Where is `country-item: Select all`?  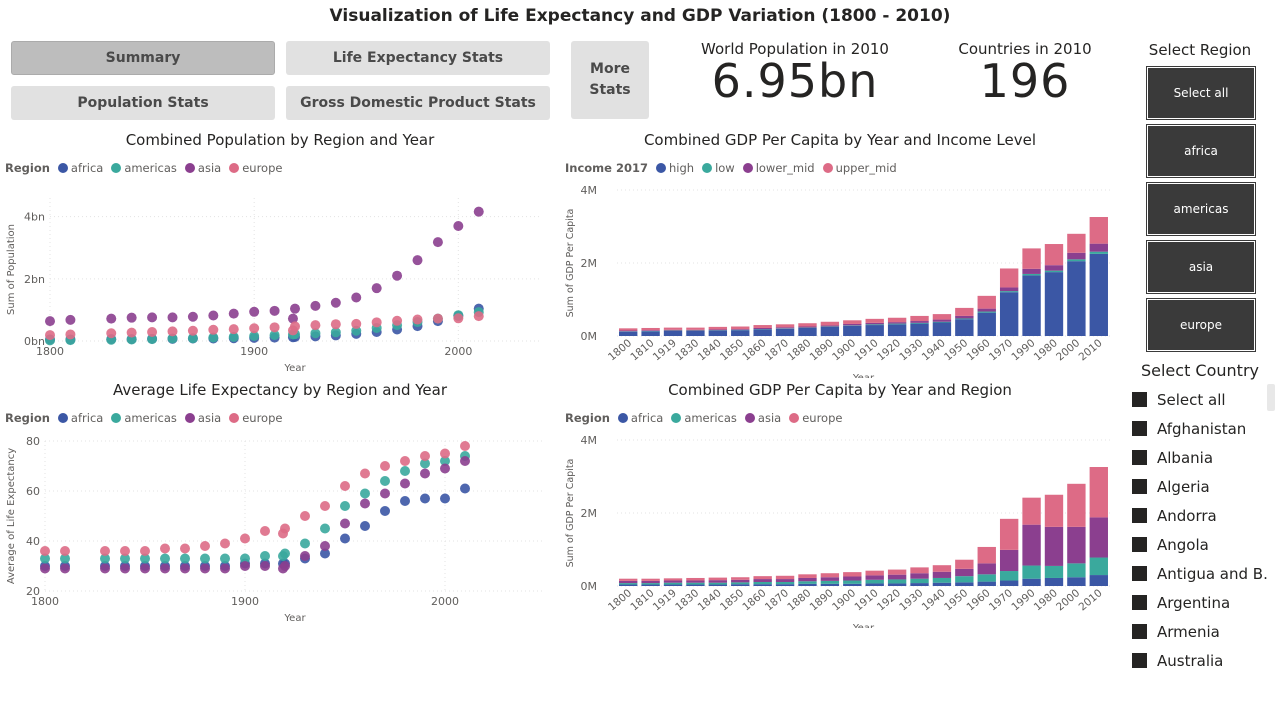
country-item: Select all is located at coordinates (1200, 399).